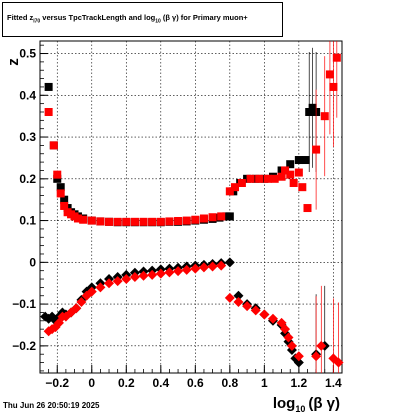 The height and width of the screenshot is (414, 400). Describe the element at coordinates (229, 383) in the screenshot. I see `x-tick-label: 0.8` at that location.